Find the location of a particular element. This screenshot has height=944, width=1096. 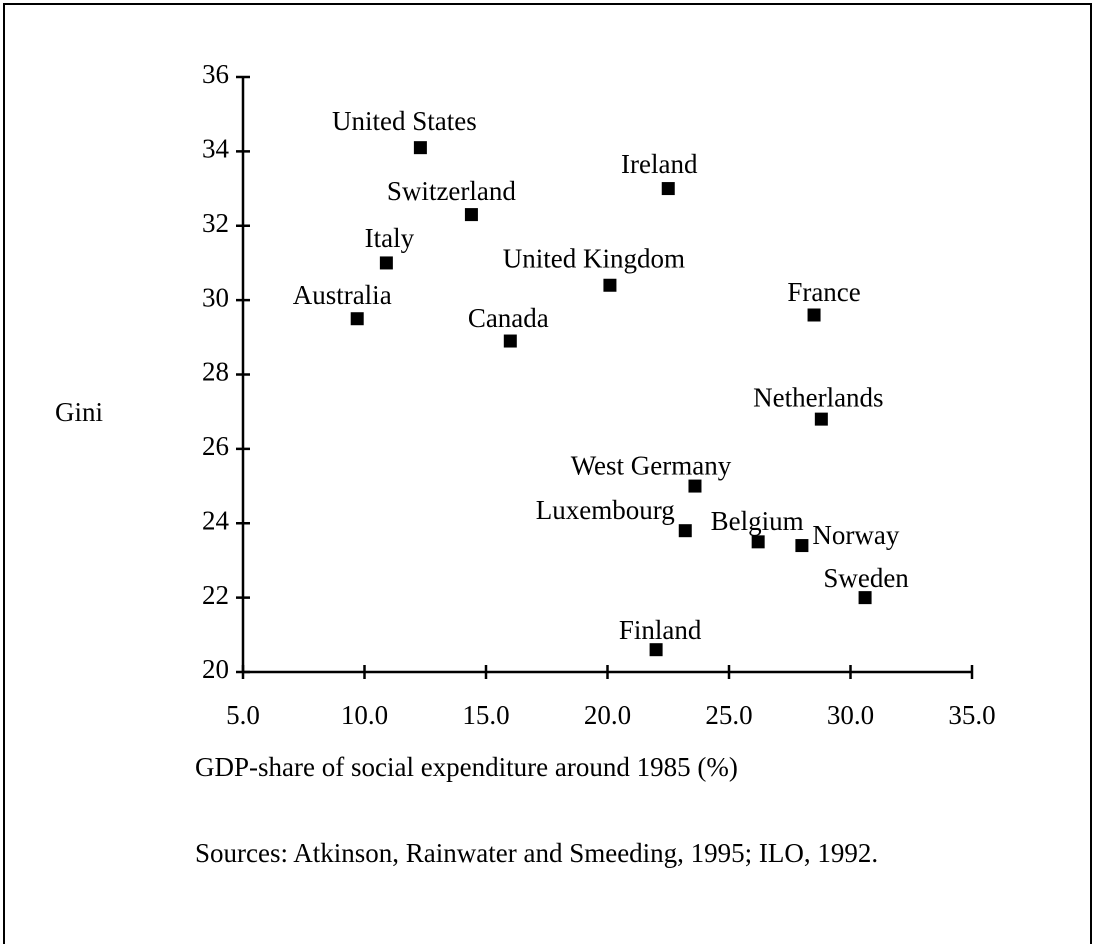

point-label: Italy is located at coordinates (390, 238).